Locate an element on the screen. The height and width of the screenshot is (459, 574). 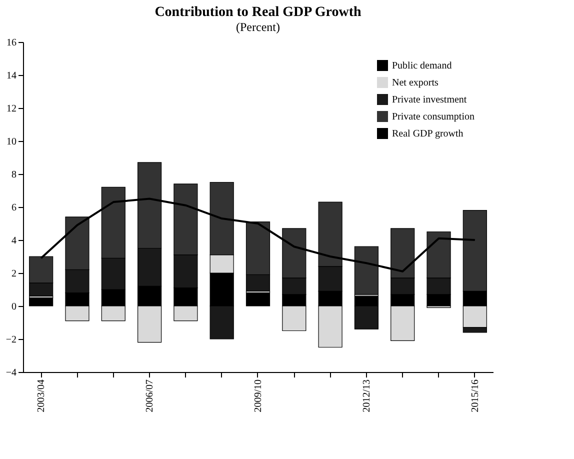
y-tick-label: 8 is located at coordinates (14, 175).